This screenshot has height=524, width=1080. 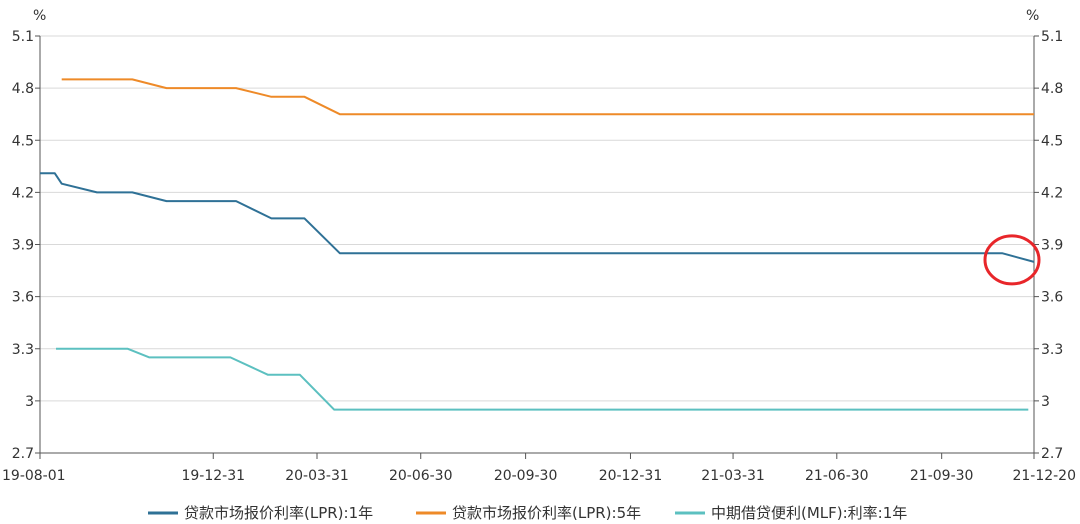 I want to click on y-tick-label-right: 5.1, so click(x=1052, y=37).